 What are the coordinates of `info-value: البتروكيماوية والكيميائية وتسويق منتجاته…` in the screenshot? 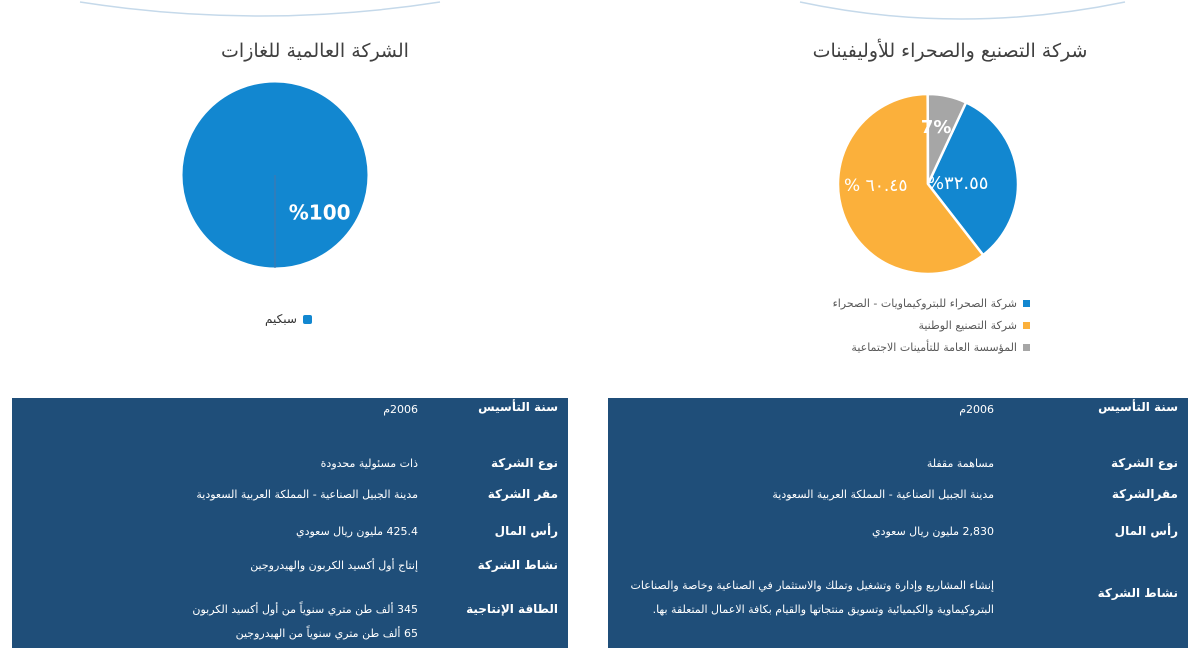 It's located at (823, 609).